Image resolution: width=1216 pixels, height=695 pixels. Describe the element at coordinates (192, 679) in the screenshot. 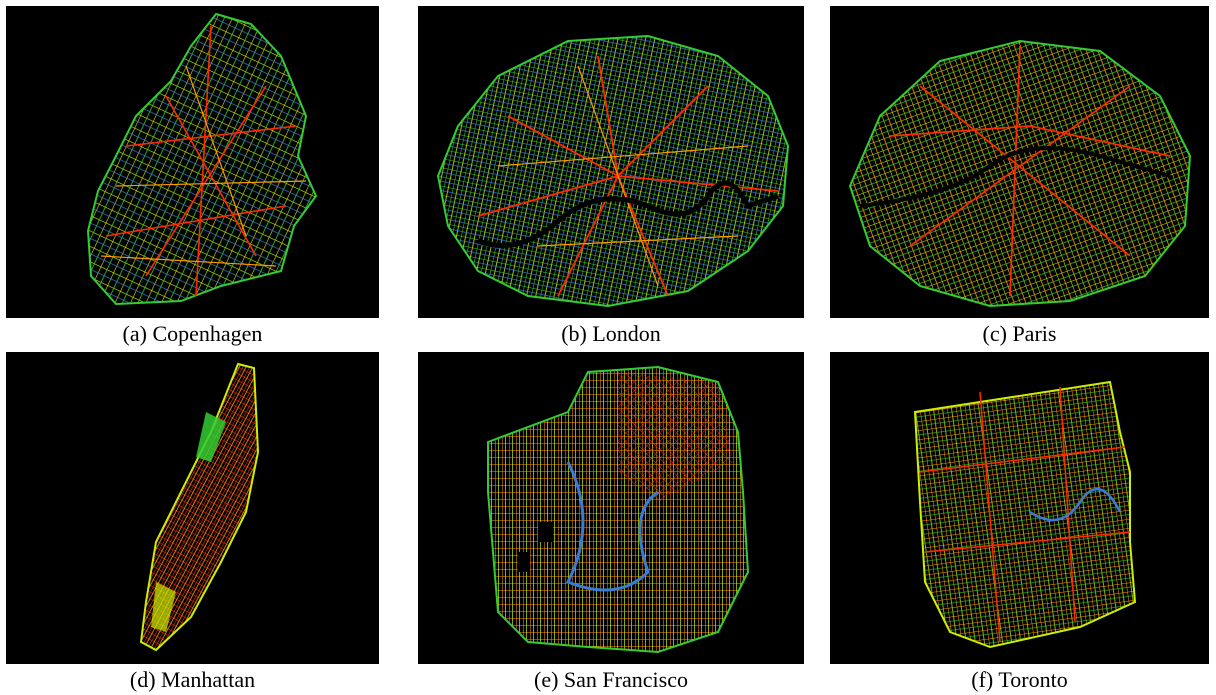

I see `caption-manhattan: (d) Manhattan` at that location.